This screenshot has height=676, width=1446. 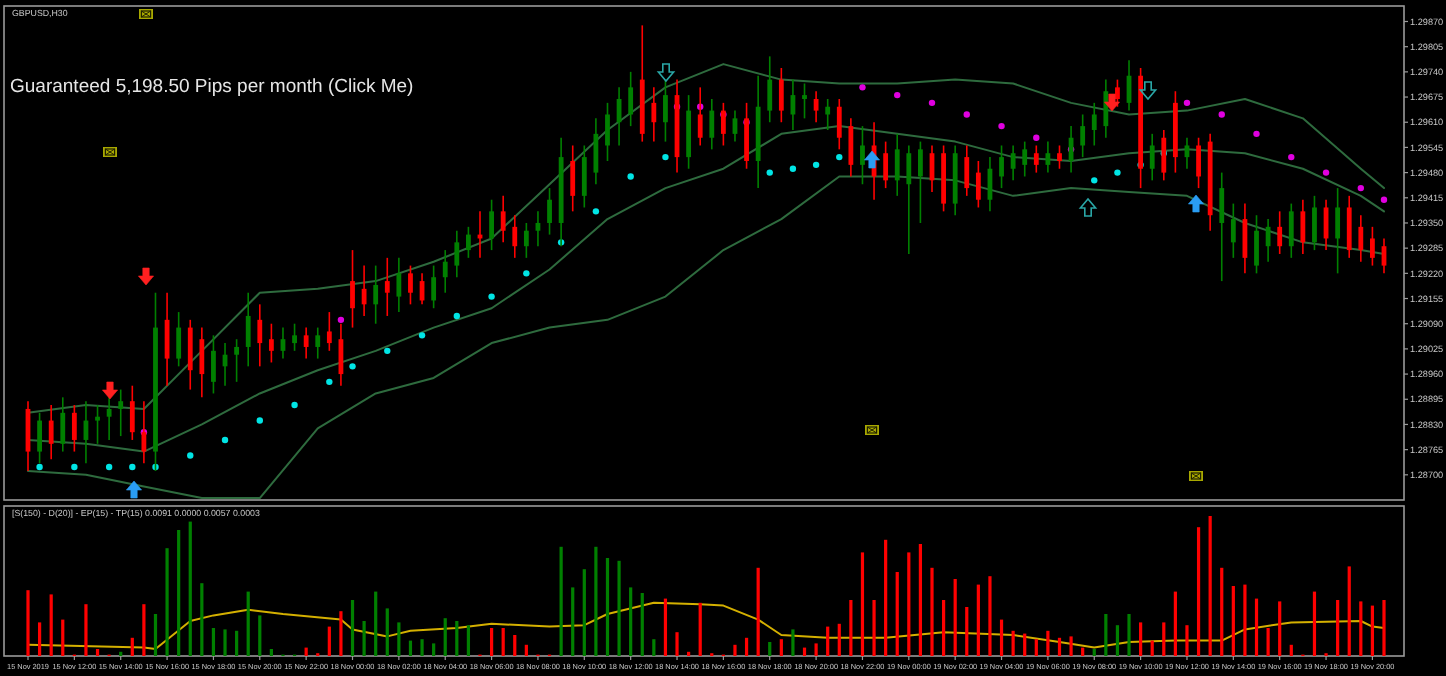 What do you see at coordinates (212, 87) in the screenshot?
I see `annotation: Guaranteed 5,198.50 Pips per month (Click Me)` at bounding box center [212, 87].